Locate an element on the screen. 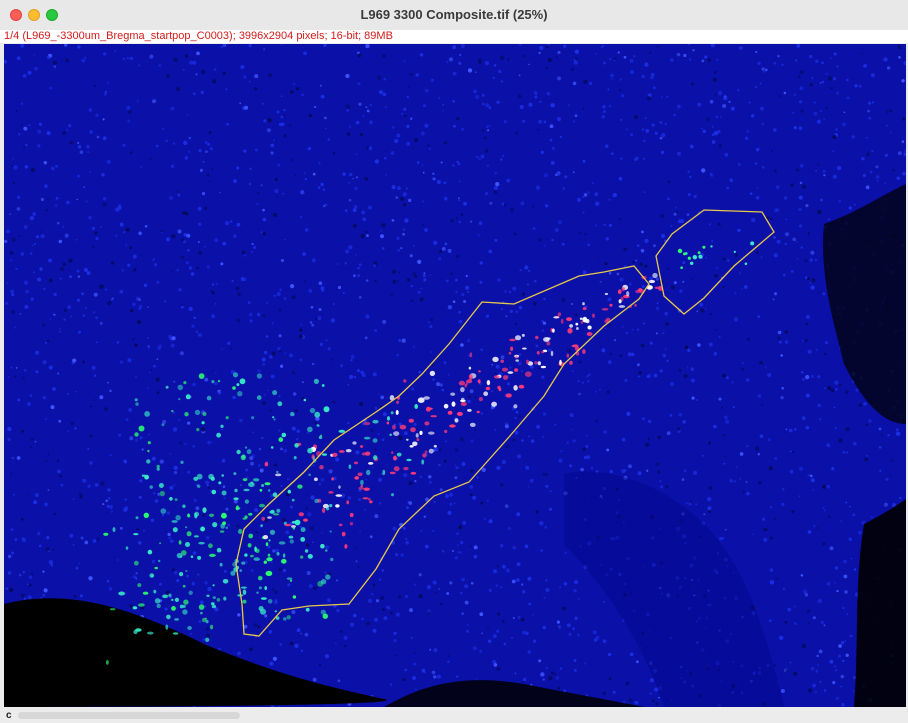 This screenshot has height=723, width=908. channel-label: c is located at coordinates (9, 715).